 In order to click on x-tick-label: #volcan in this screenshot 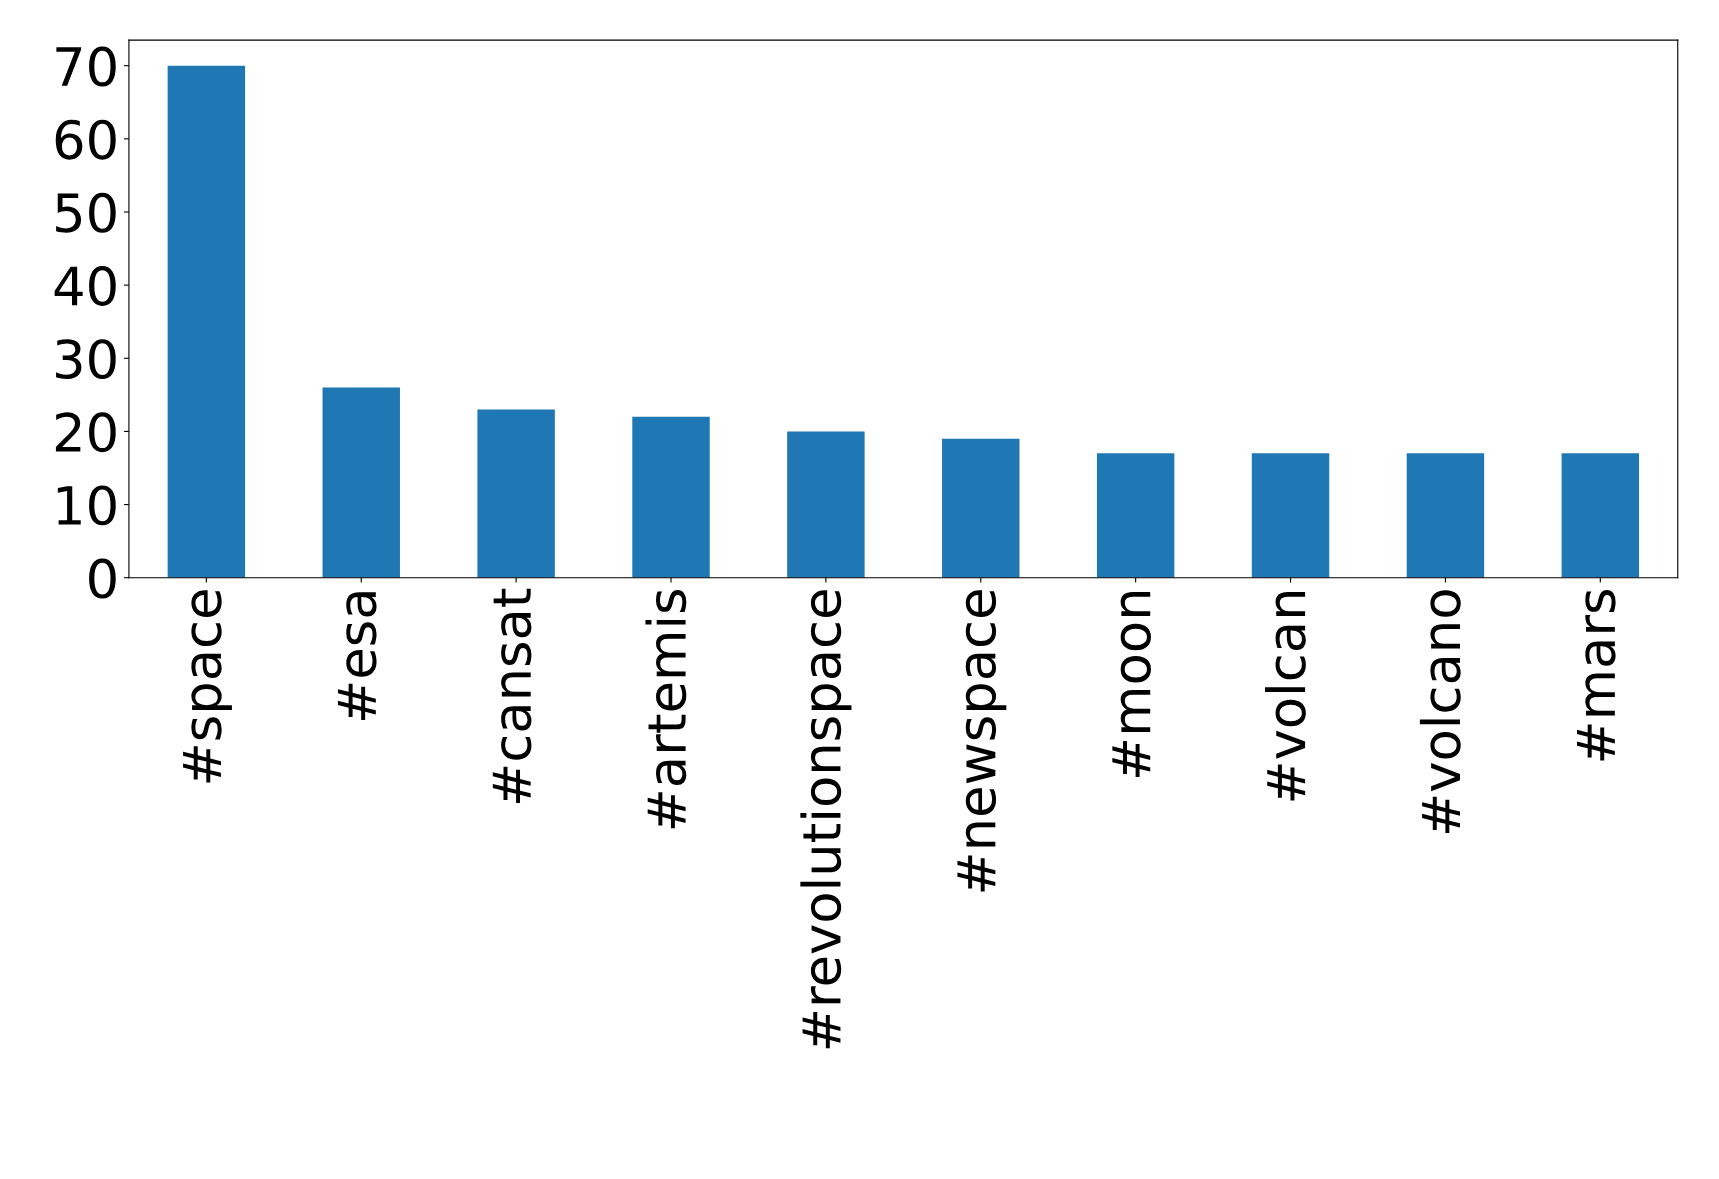, I will do `click(1285, 696)`.